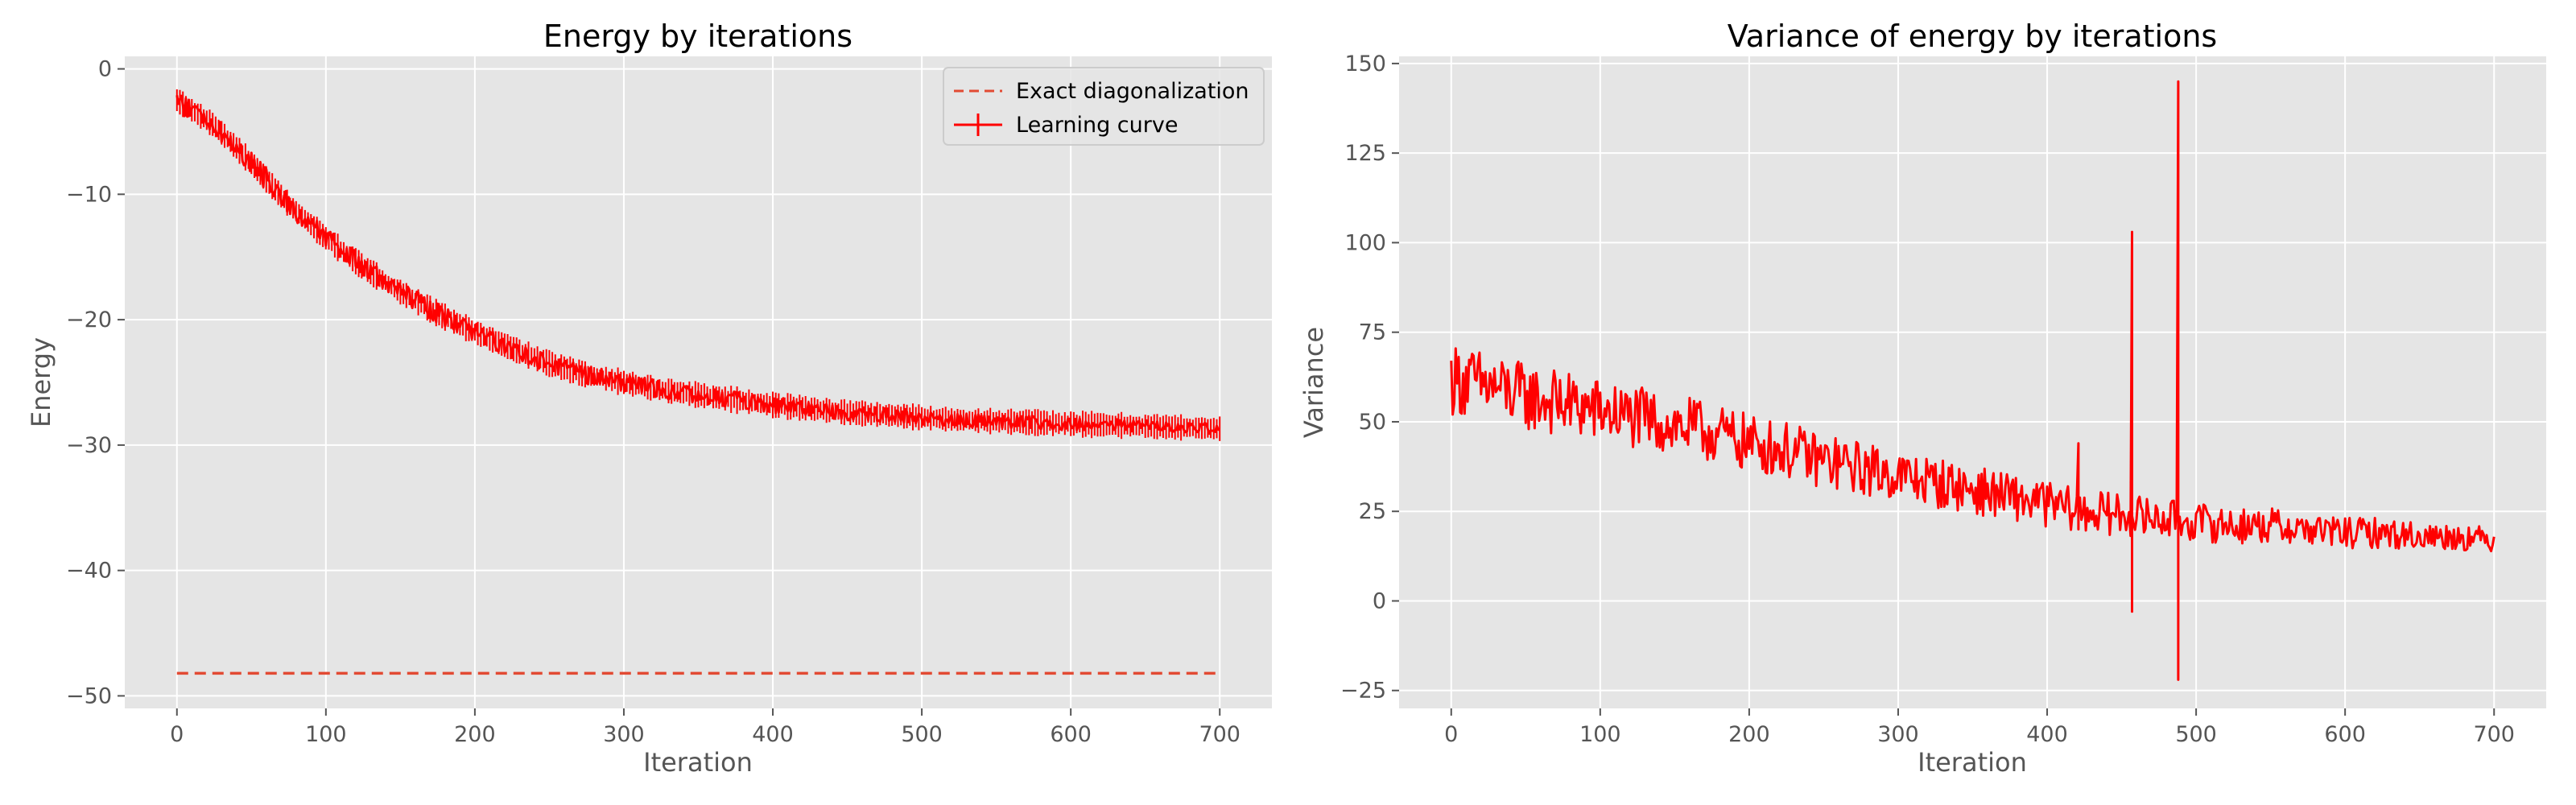  Describe the element at coordinates (1365, 242) in the screenshot. I see `y-tick-label: 100` at that location.